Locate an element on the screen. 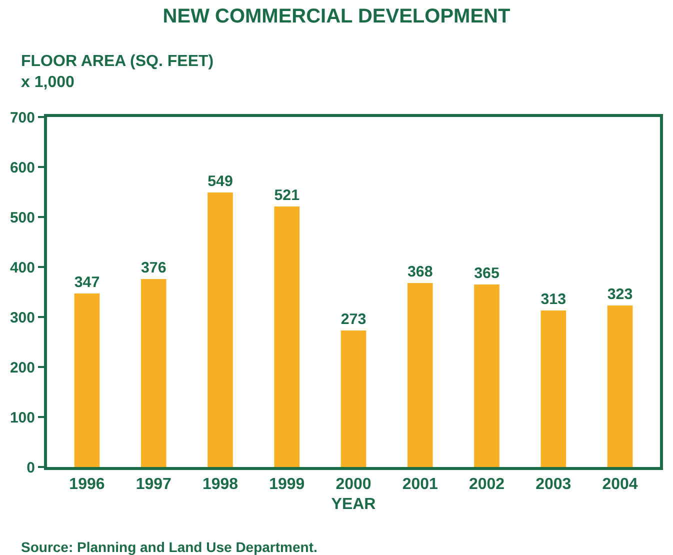 This screenshot has width=673, height=555. y-tick-label: 0 is located at coordinates (30, 467).